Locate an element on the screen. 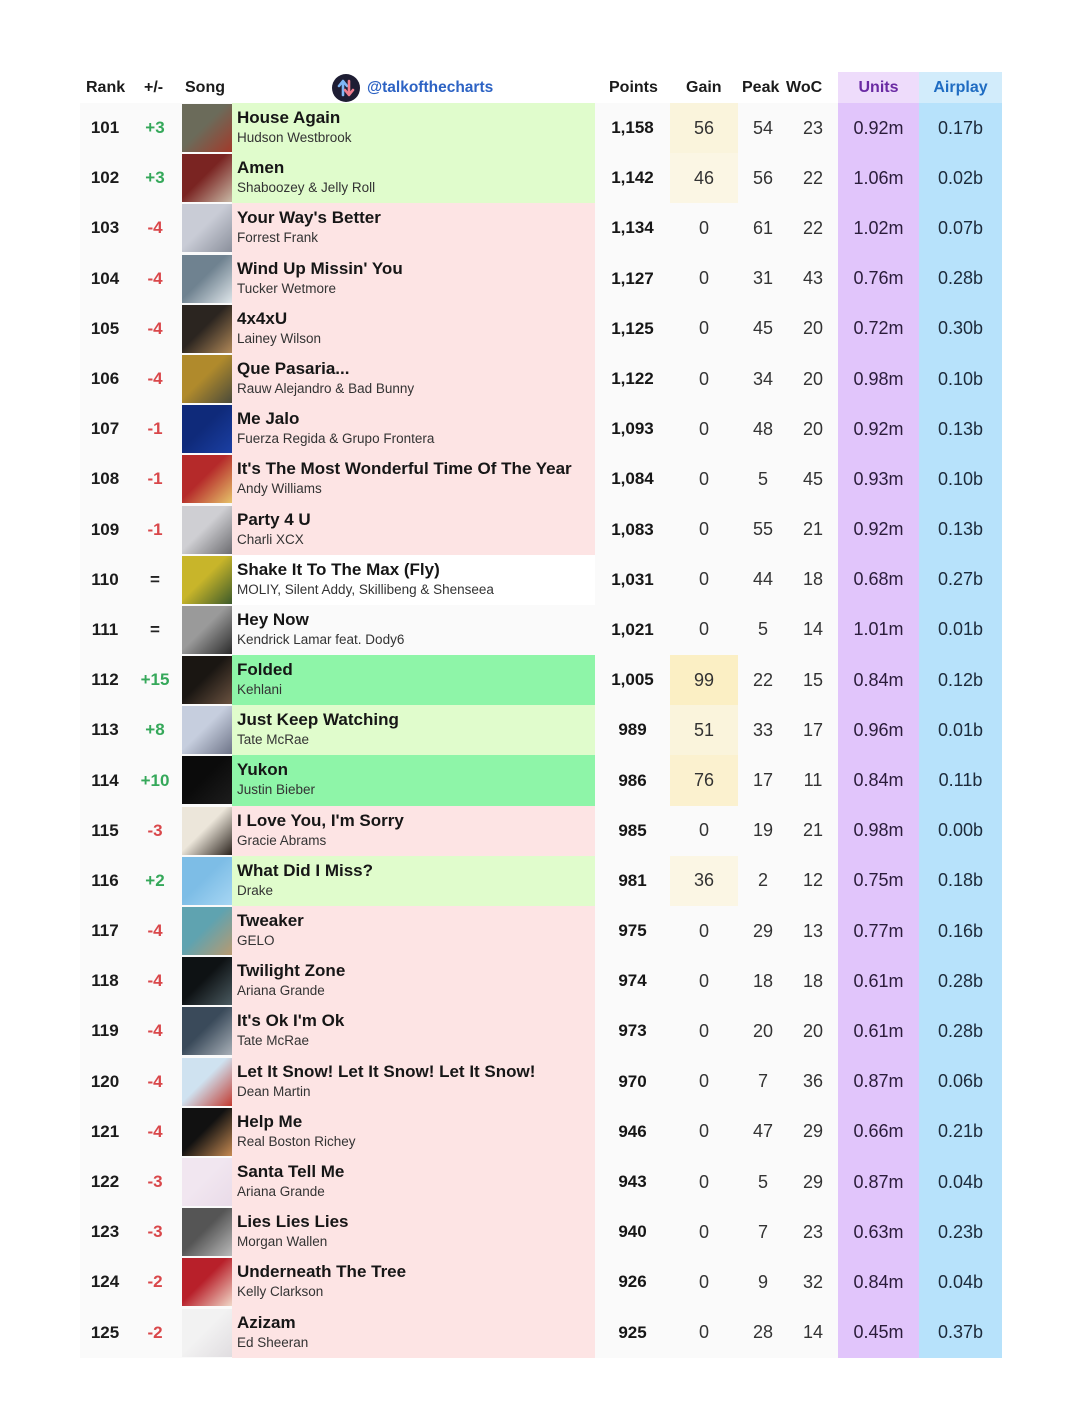  peak: 5 is located at coordinates (762, 478).